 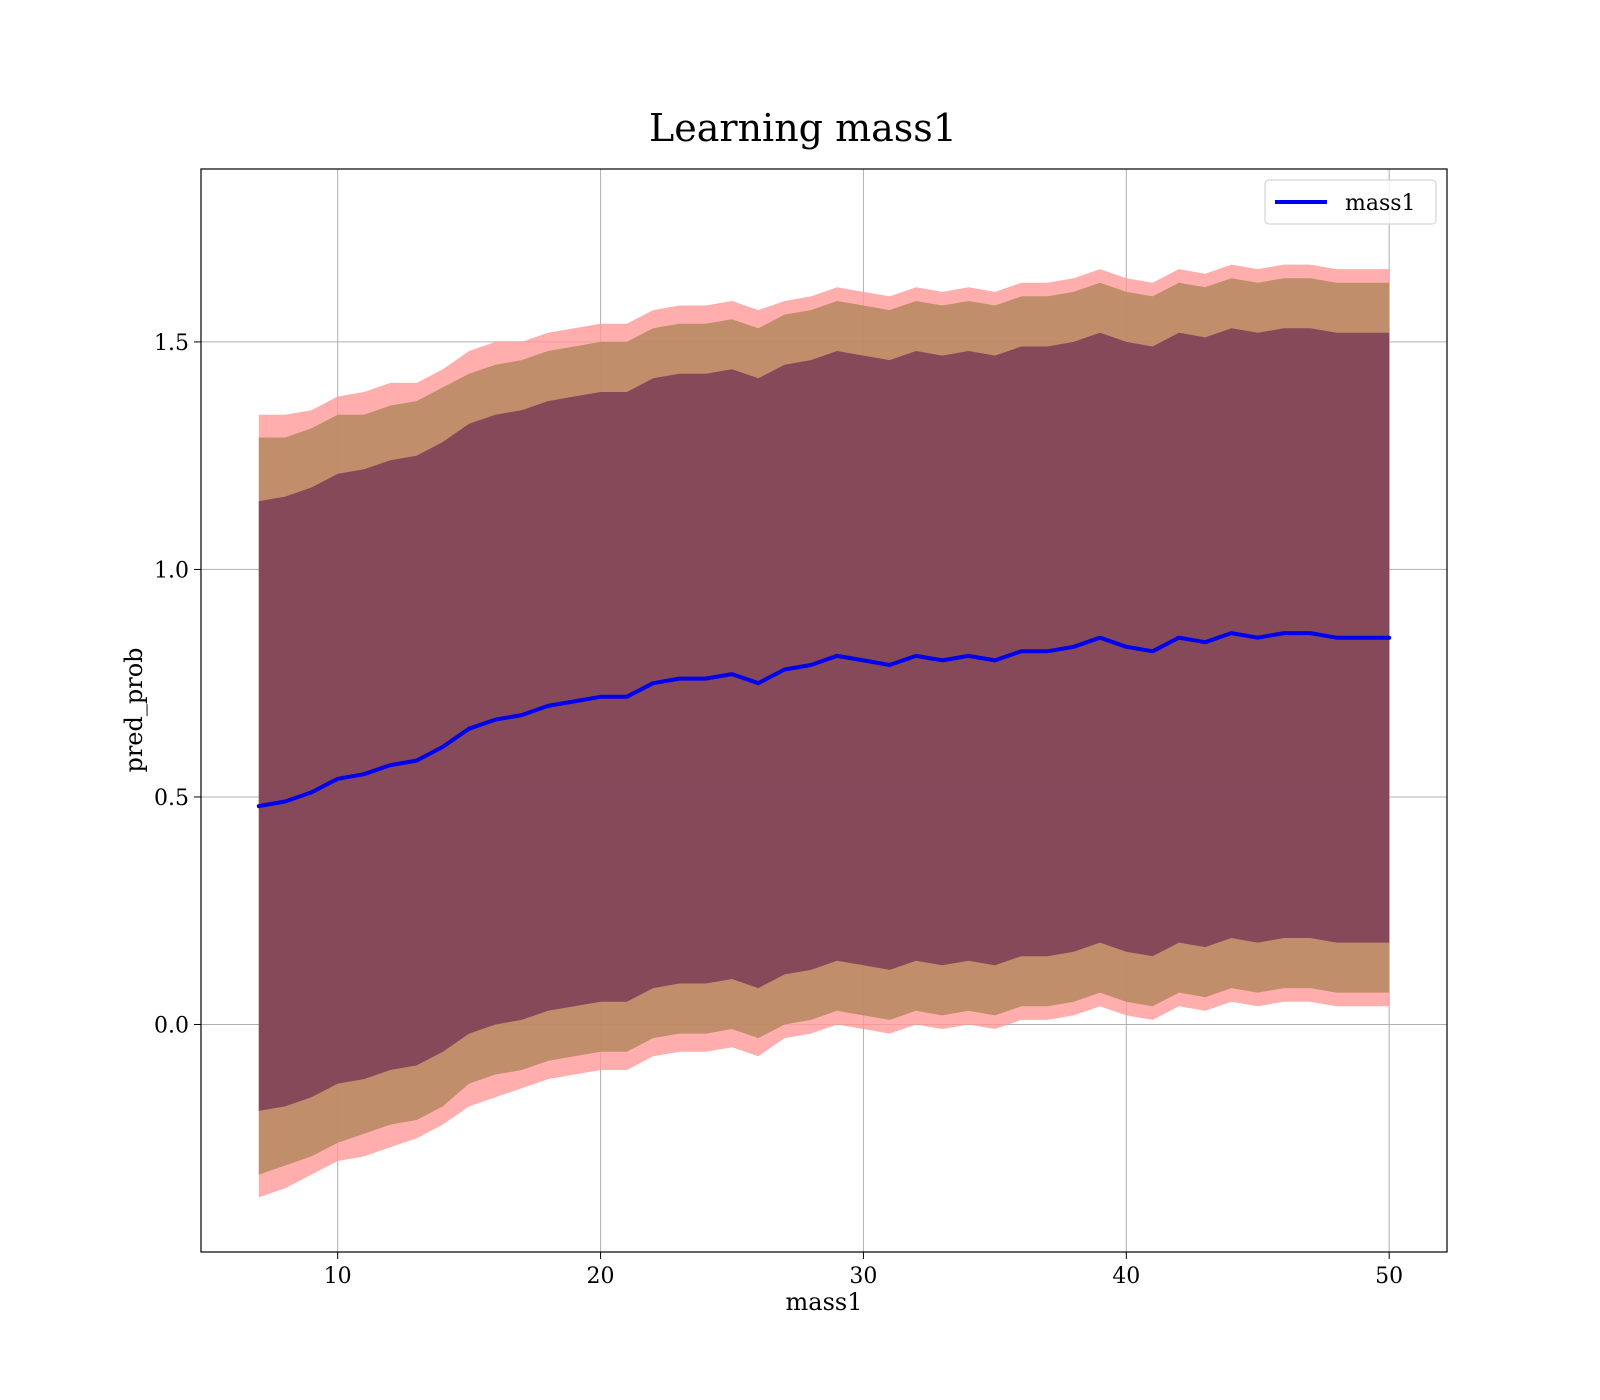 What do you see at coordinates (1389, 1276) in the screenshot?
I see `x-tick-label: 50` at bounding box center [1389, 1276].